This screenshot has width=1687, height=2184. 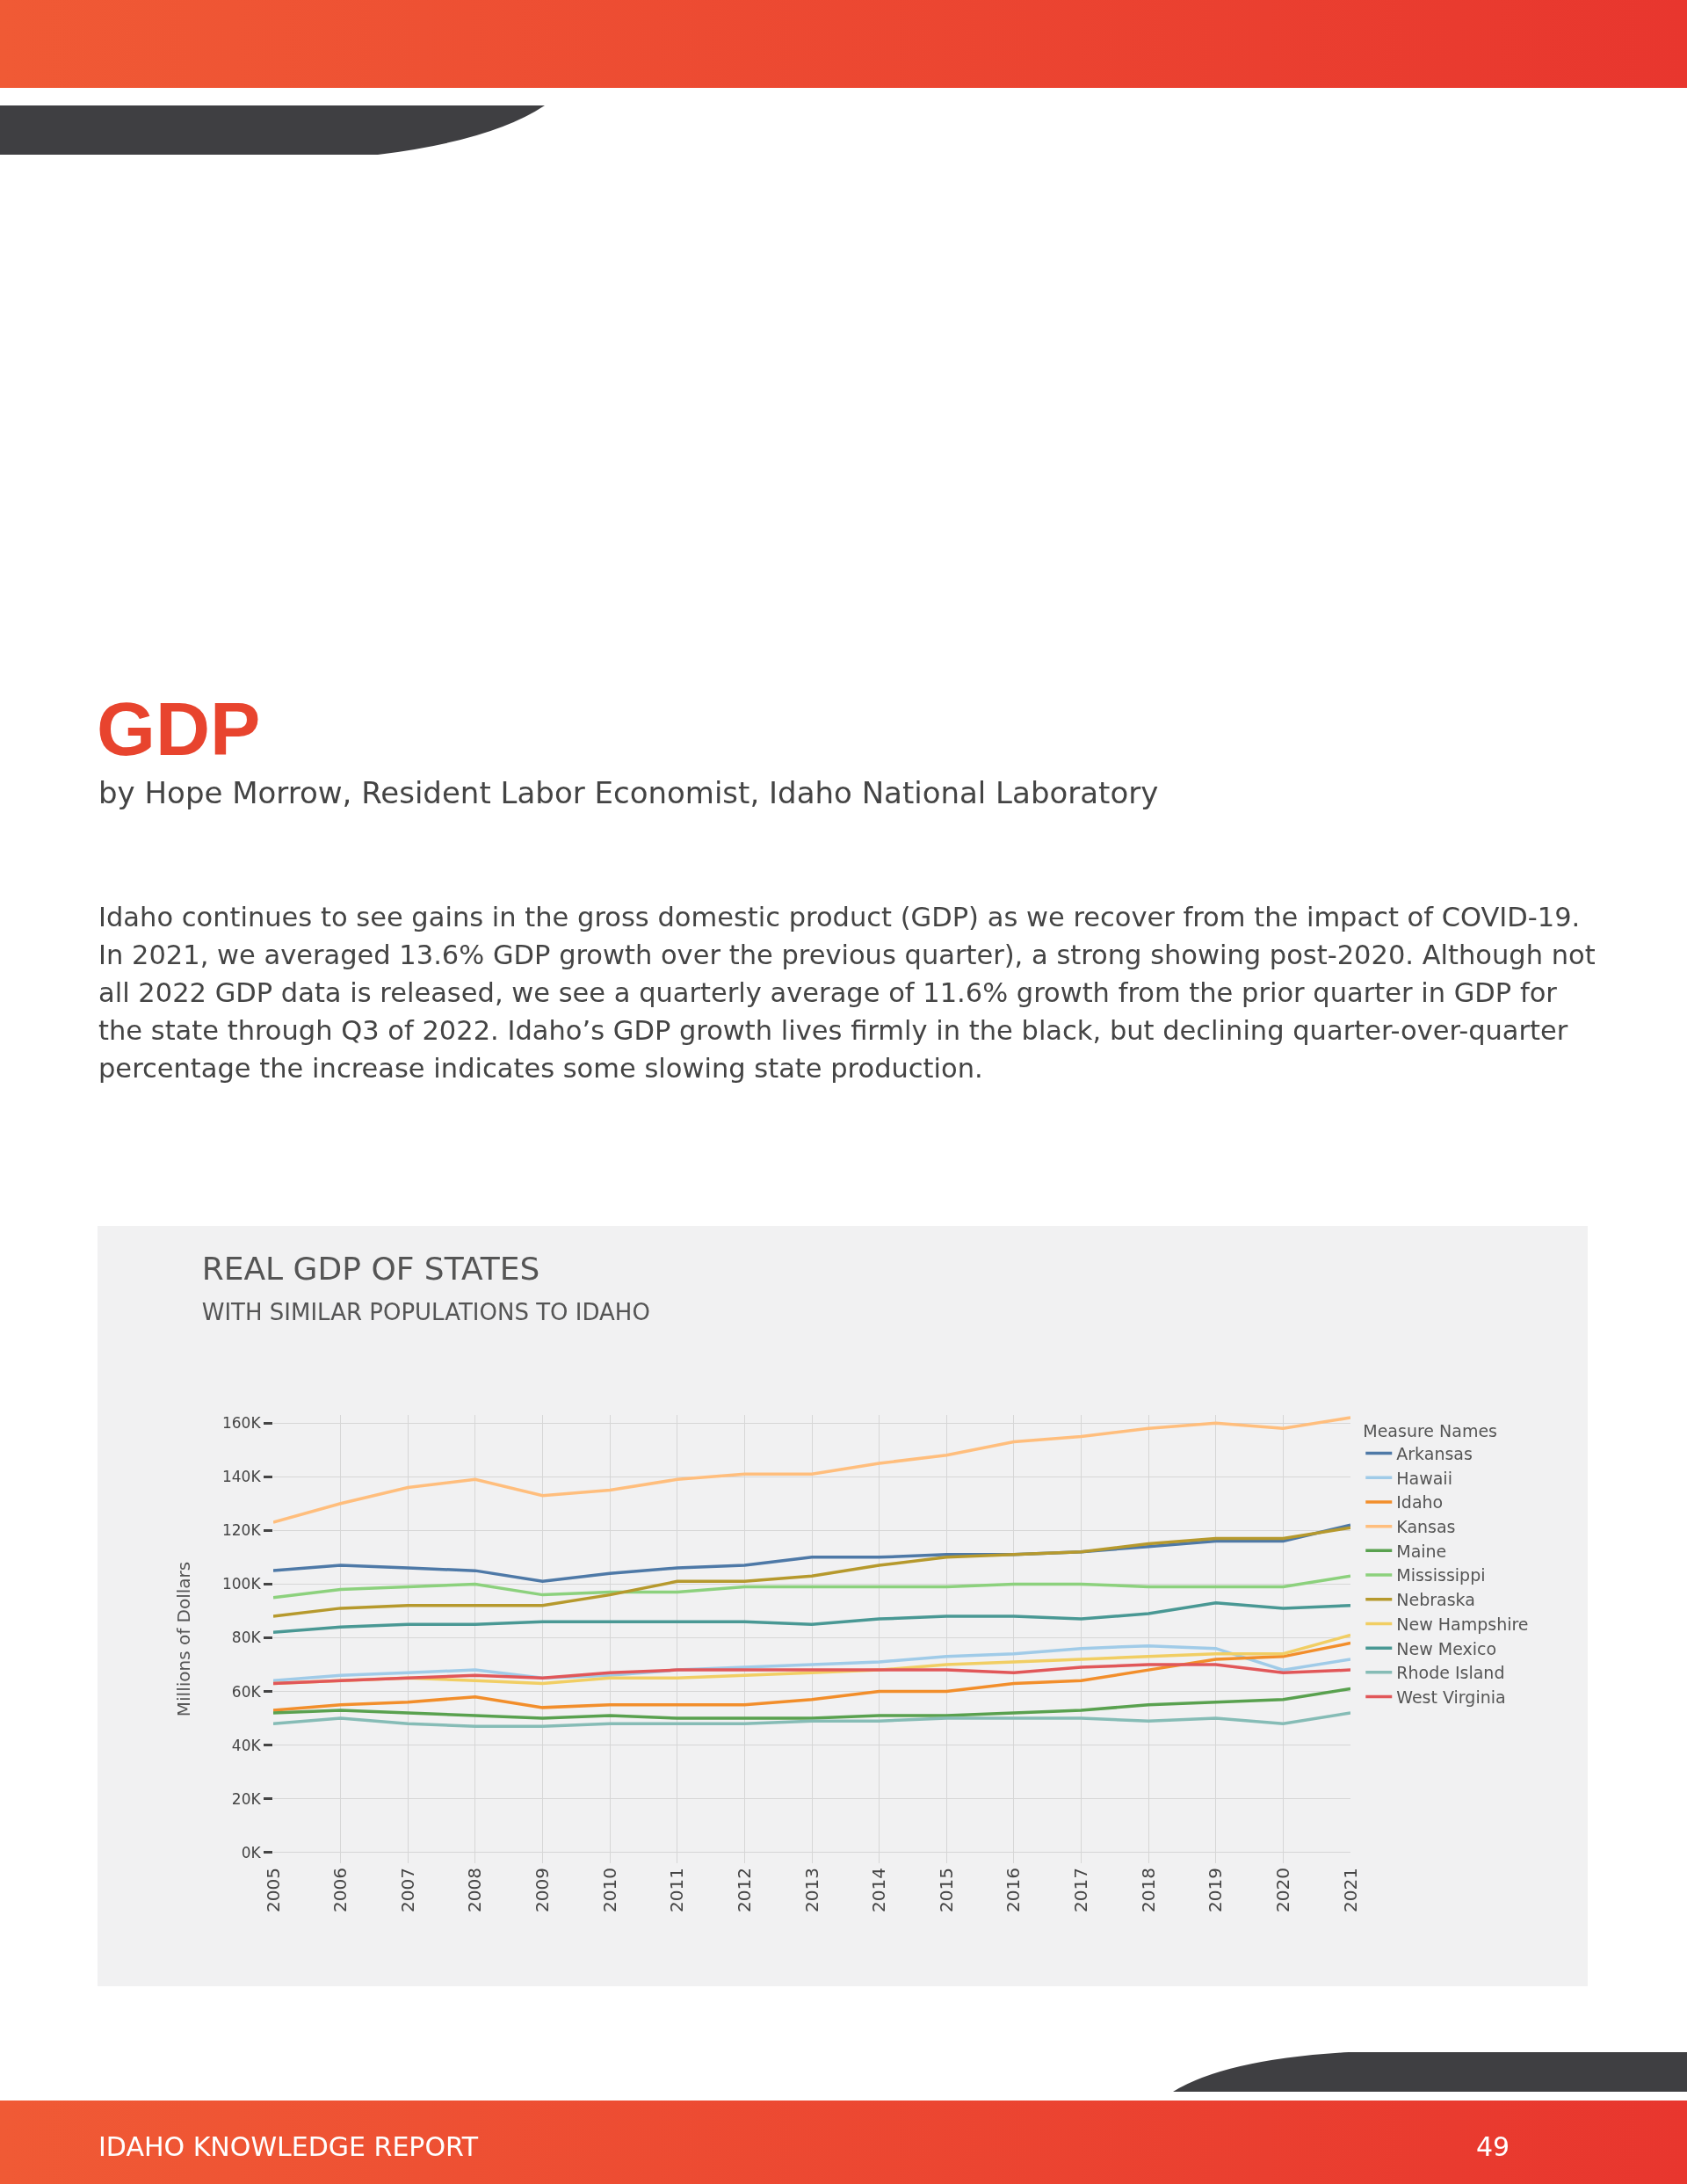 I want to click on text: Idaho continues to see gains in the gross domestic product (GDP) as we recover from the impact of COVID-19. In 2021, we averaged 13.6% GDP growth over the previous quarter), a strong showing post-2020. Although not all 2022 GDP data is released, we see a quarterly average of 11.6% growth from the prior quarter in GDP for the state through Q3 of 2022. Idaho’s GDP growth lives firmly in the black, but declining quarter-over-quarter percentage the increase indicates some slowing state production., so click(x=847, y=993).